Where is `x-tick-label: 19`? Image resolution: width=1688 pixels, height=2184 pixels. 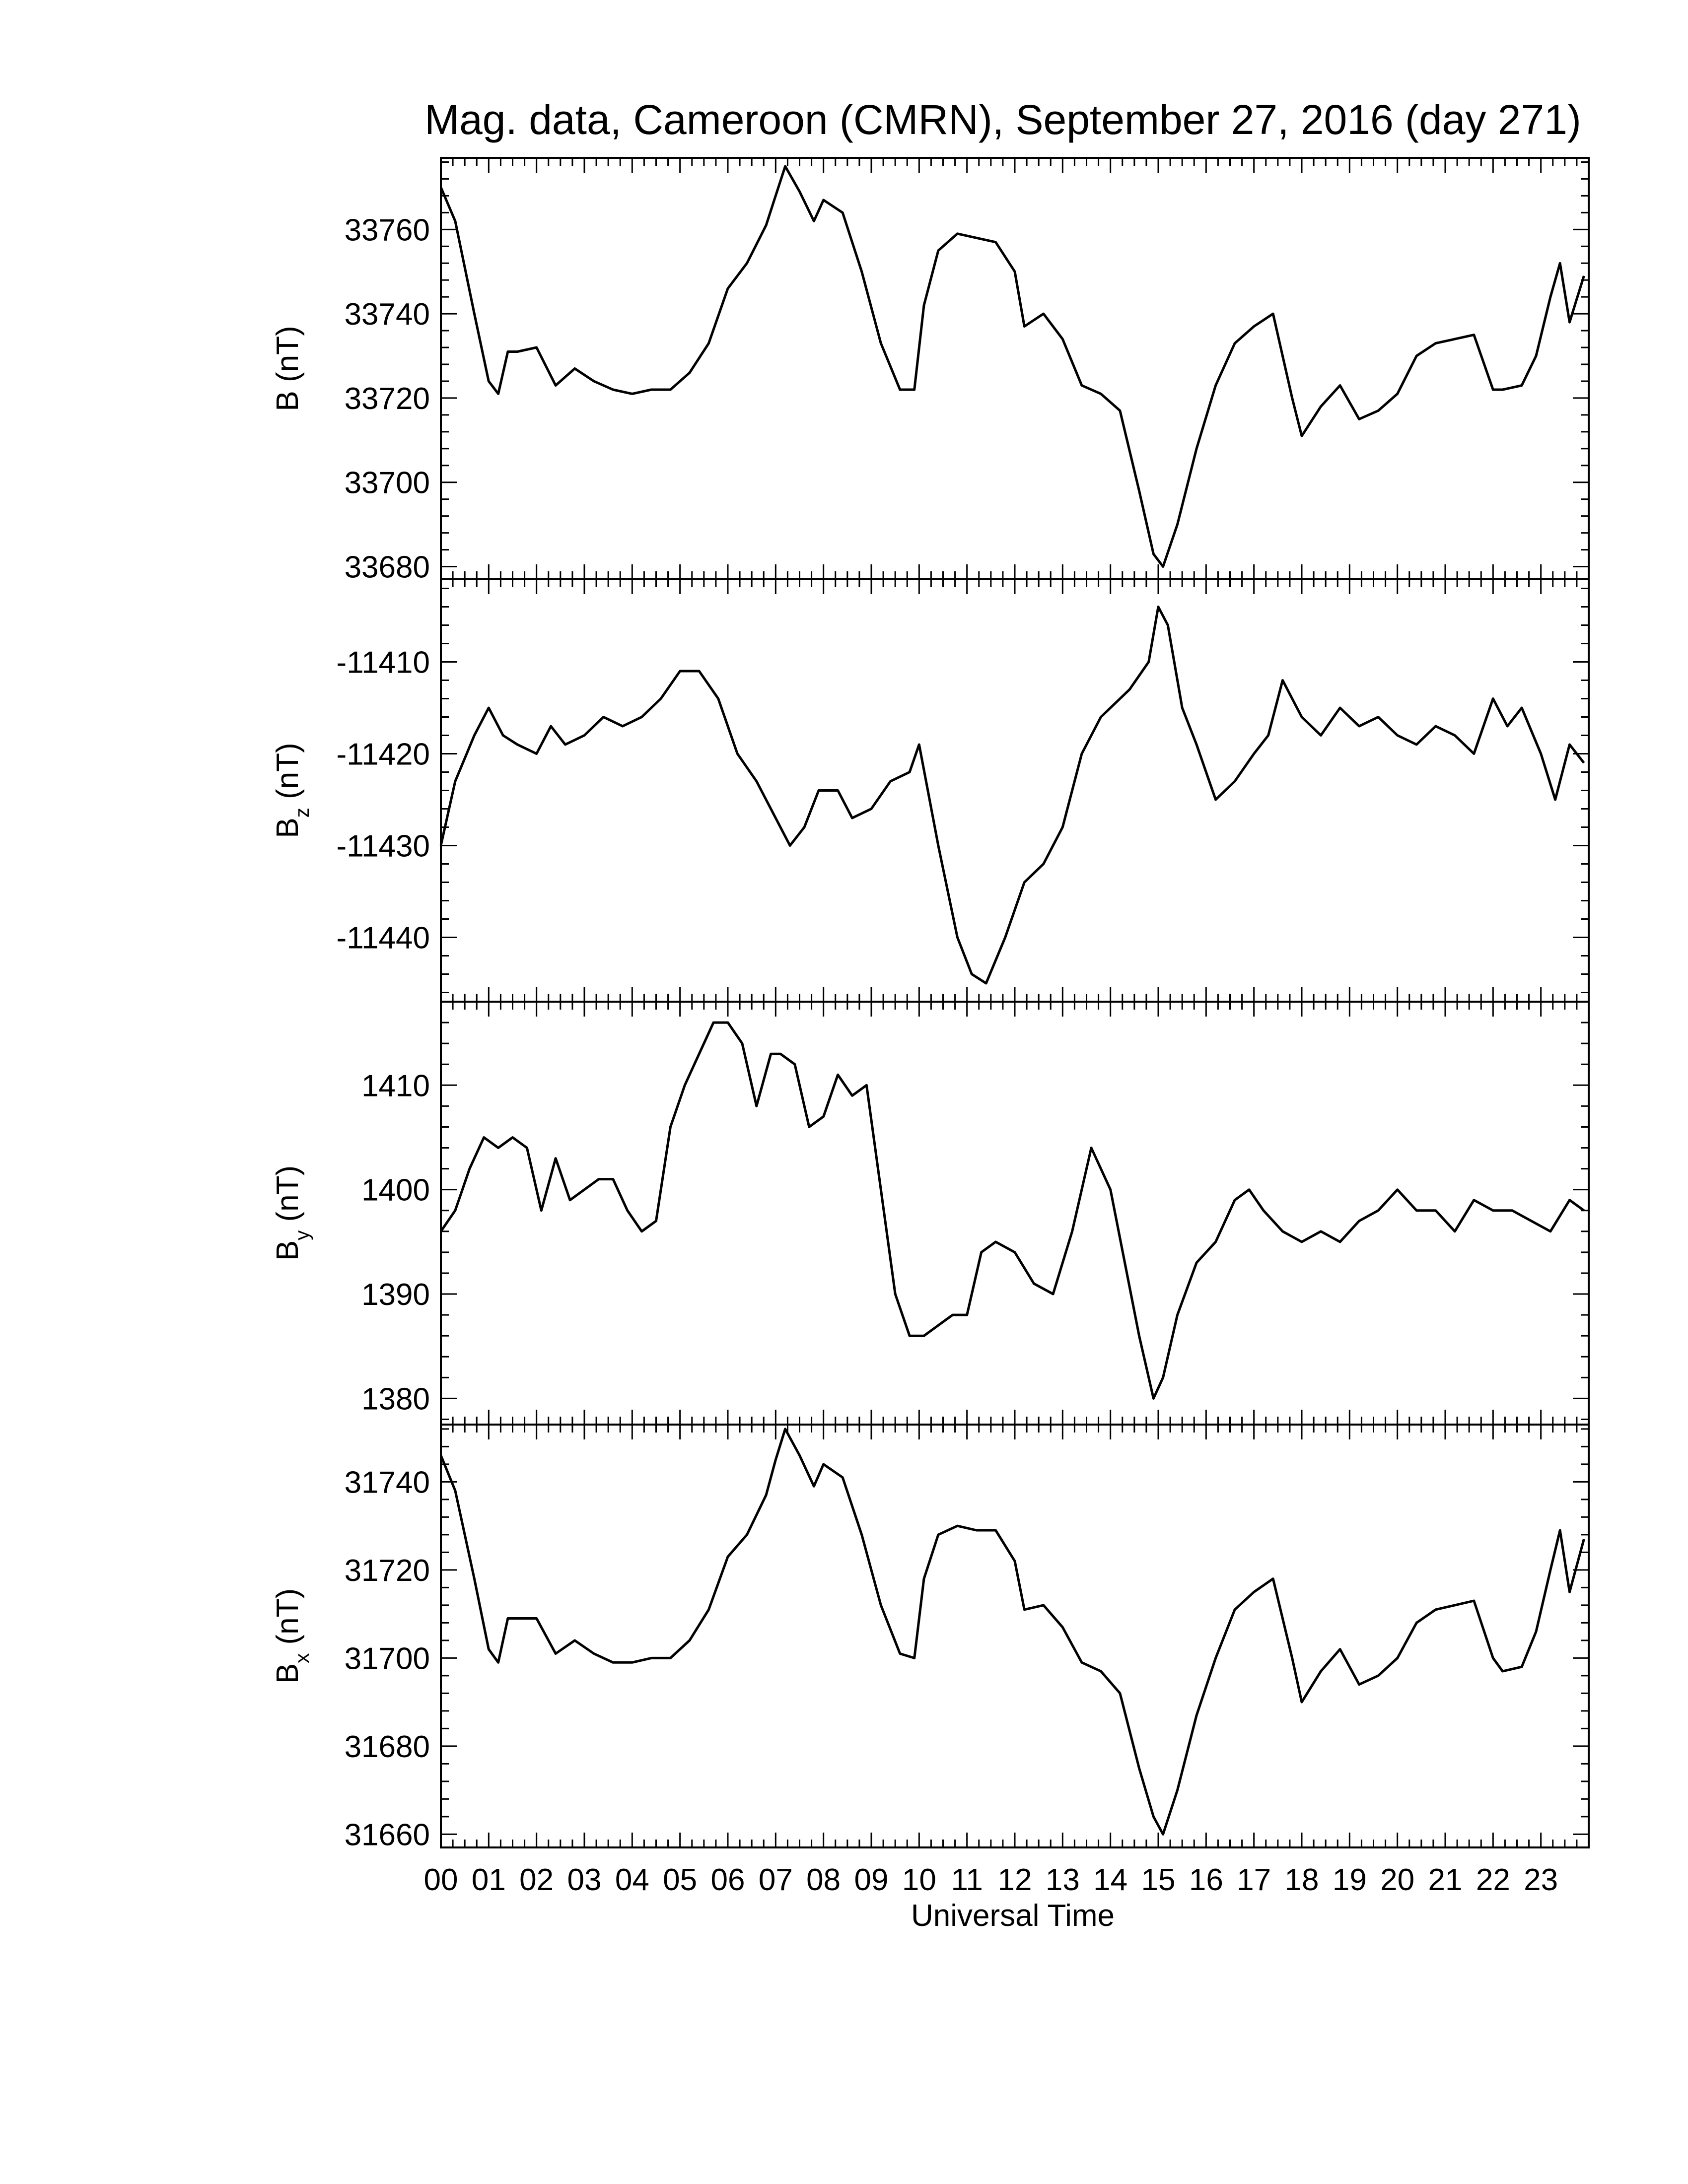 x-tick-label: 19 is located at coordinates (1350, 1880).